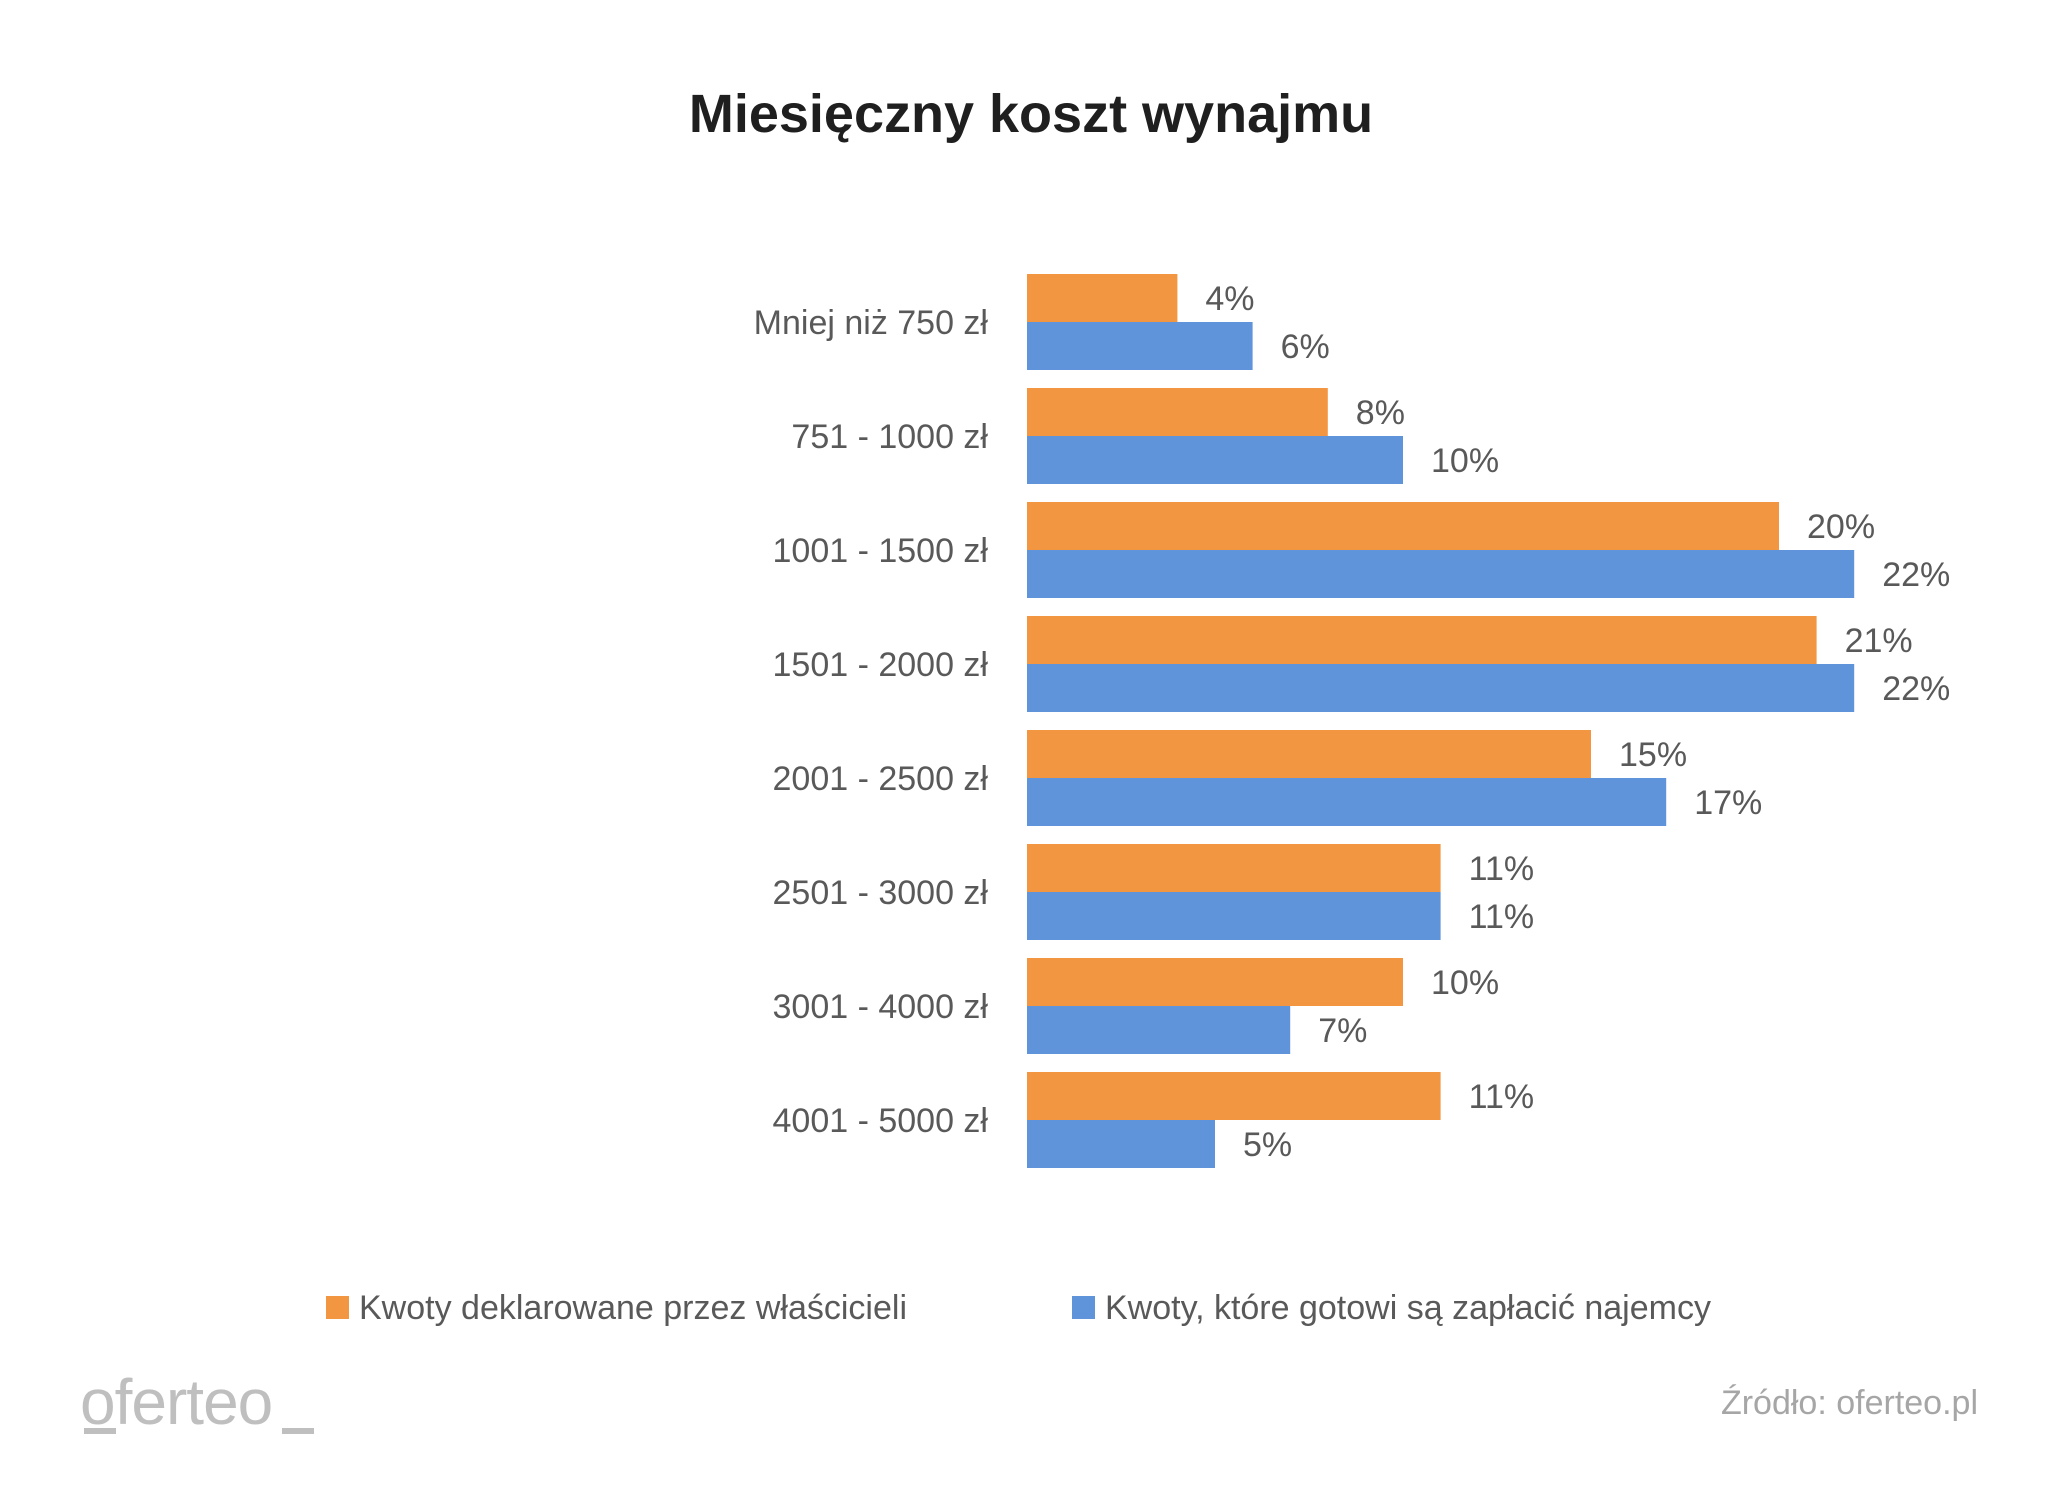 The width and height of the screenshot is (2062, 1493). What do you see at coordinates (1408, 1308) in the screenshot?
I see `legend-label: Kwoty, które gotowi są zapłacić najemcy` at bounding box center [1408, 1308].